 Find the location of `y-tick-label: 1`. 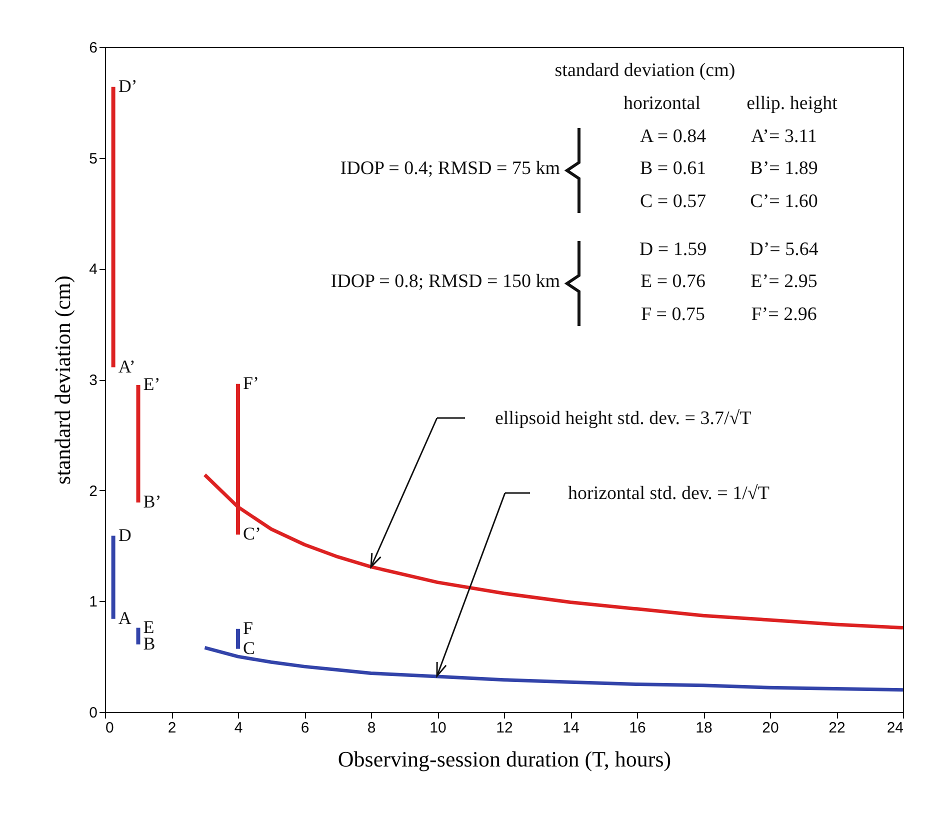

y-tick-label: 1 is located at coordinates (93, 602).